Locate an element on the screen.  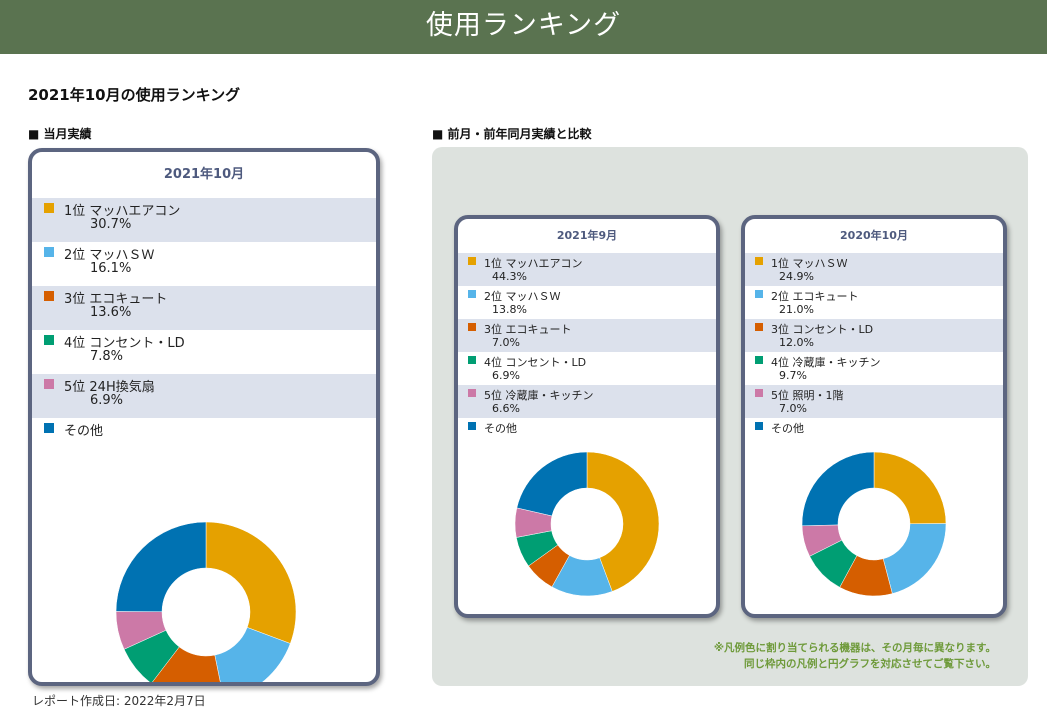
note-line-2: 同じ枠内の凡例と円グラフを対応させてご覧下さい。 is located at coordinates (870, 664).